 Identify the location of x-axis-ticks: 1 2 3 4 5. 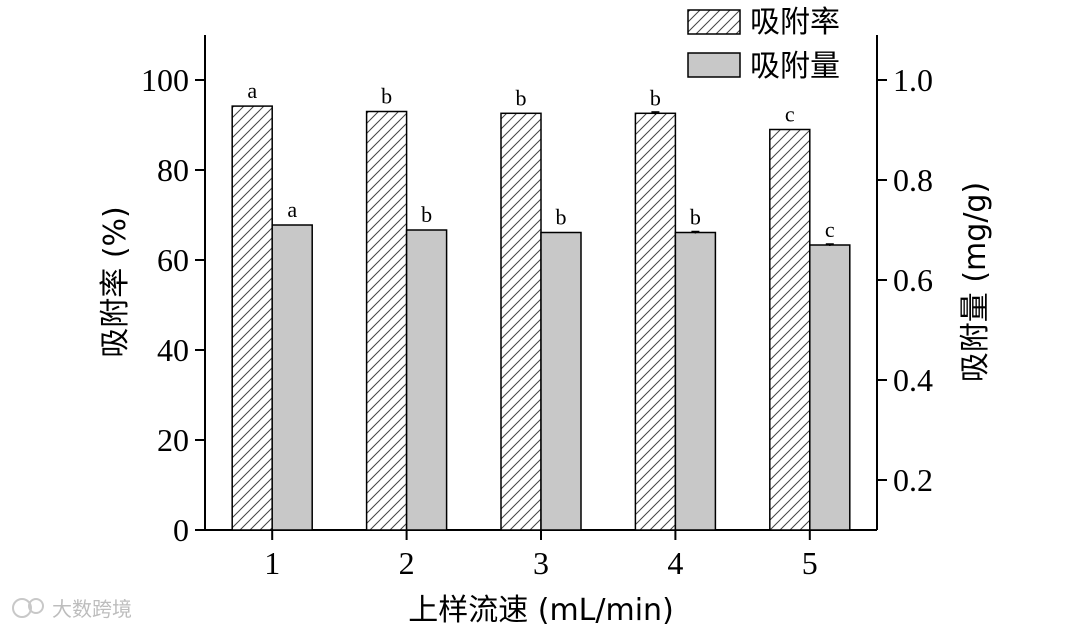
(541, 555).